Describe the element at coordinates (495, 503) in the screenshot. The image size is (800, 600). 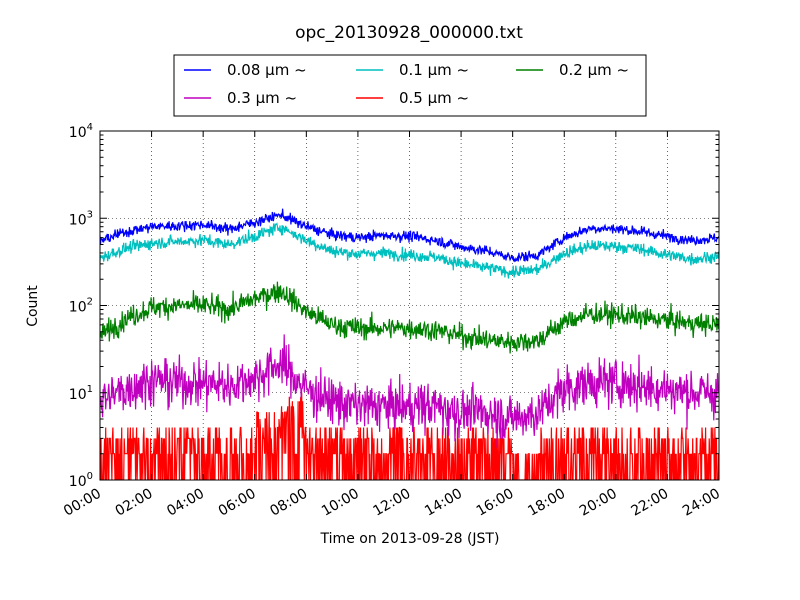
I see `x-tick-label: 16:00` at that location.